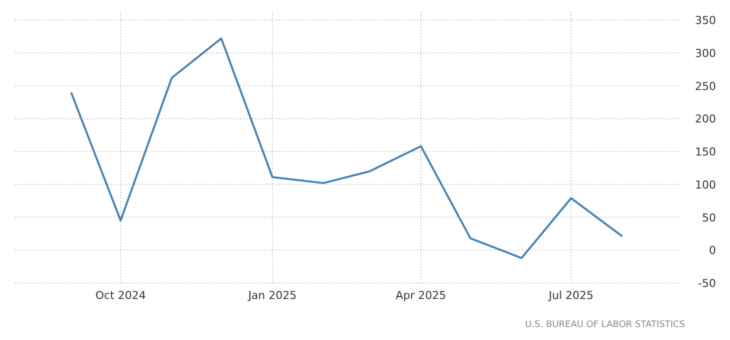 This screenshot has width=730, height=340. Describe the element at coordinates (571, 295) in the screenshot. I see `x-tick-label: Jul 2025` at that location.